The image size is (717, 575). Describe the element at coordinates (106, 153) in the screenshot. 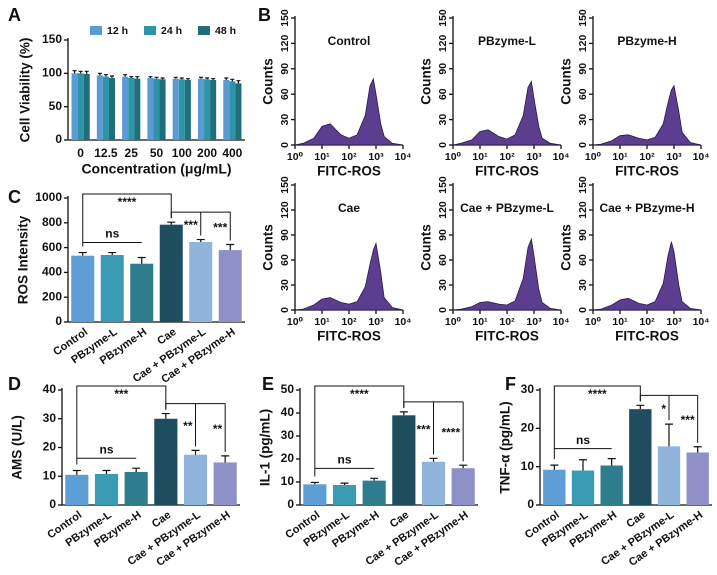

I see `x-tick-label: 12.5` at that location.